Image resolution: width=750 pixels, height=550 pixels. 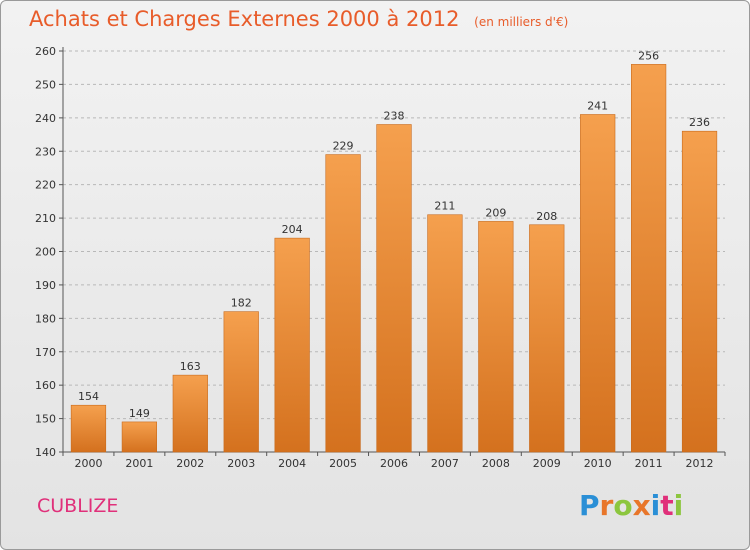 What do you see at coordinates (445, 333) in the screenshot?
I see `bar-2007` at bounding box center [445, 333].